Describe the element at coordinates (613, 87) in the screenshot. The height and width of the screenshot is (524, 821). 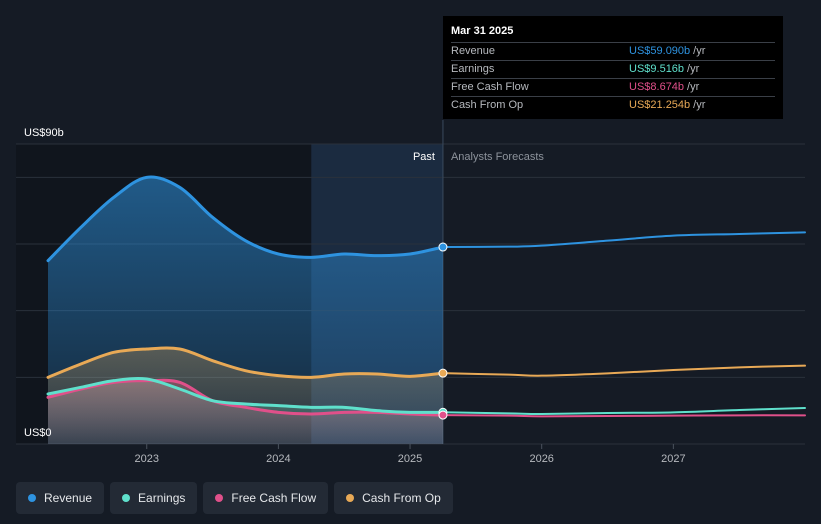
I see `tooltip-row-free-cash-flow: Free Cash Flow US$8.674b /yr` at that location.